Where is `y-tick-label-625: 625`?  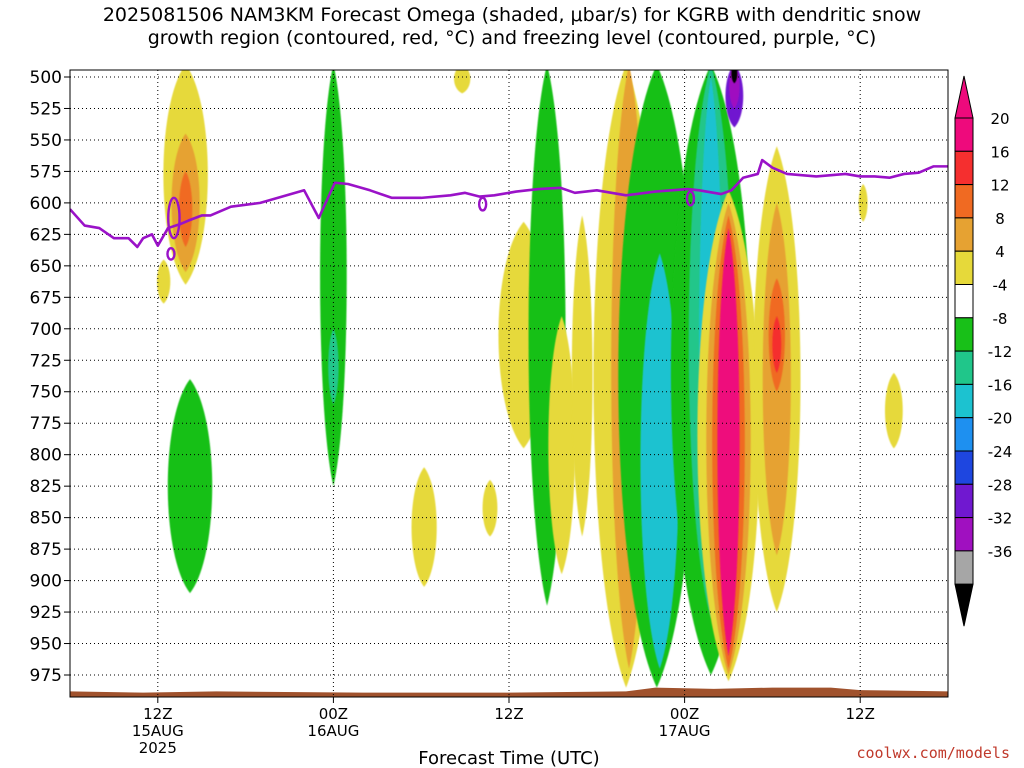
y-tick-label-625: 625 is located at coordinates (46, 235).